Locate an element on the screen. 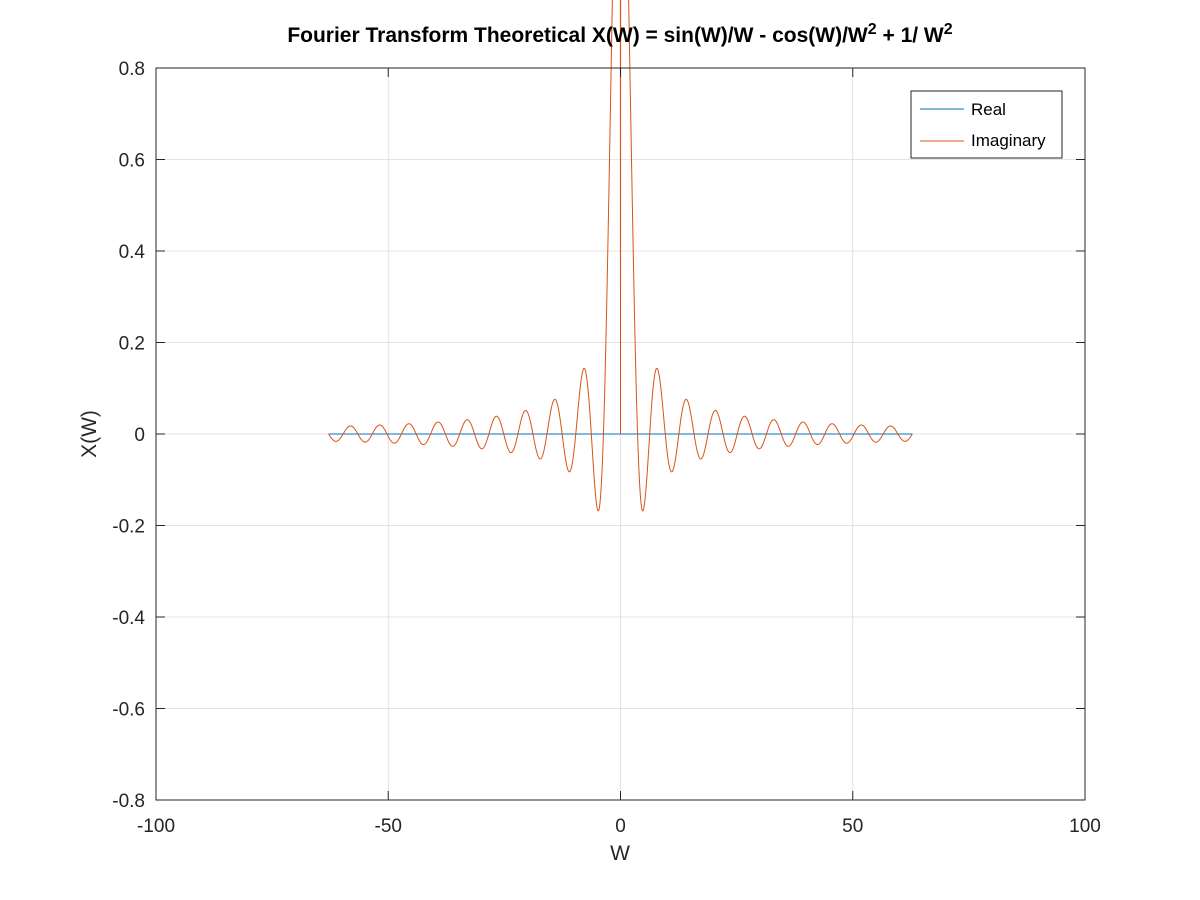 This screenshot has height=900, width=1200. title-superscript-1: 2 is located at coordinates (872, 29).